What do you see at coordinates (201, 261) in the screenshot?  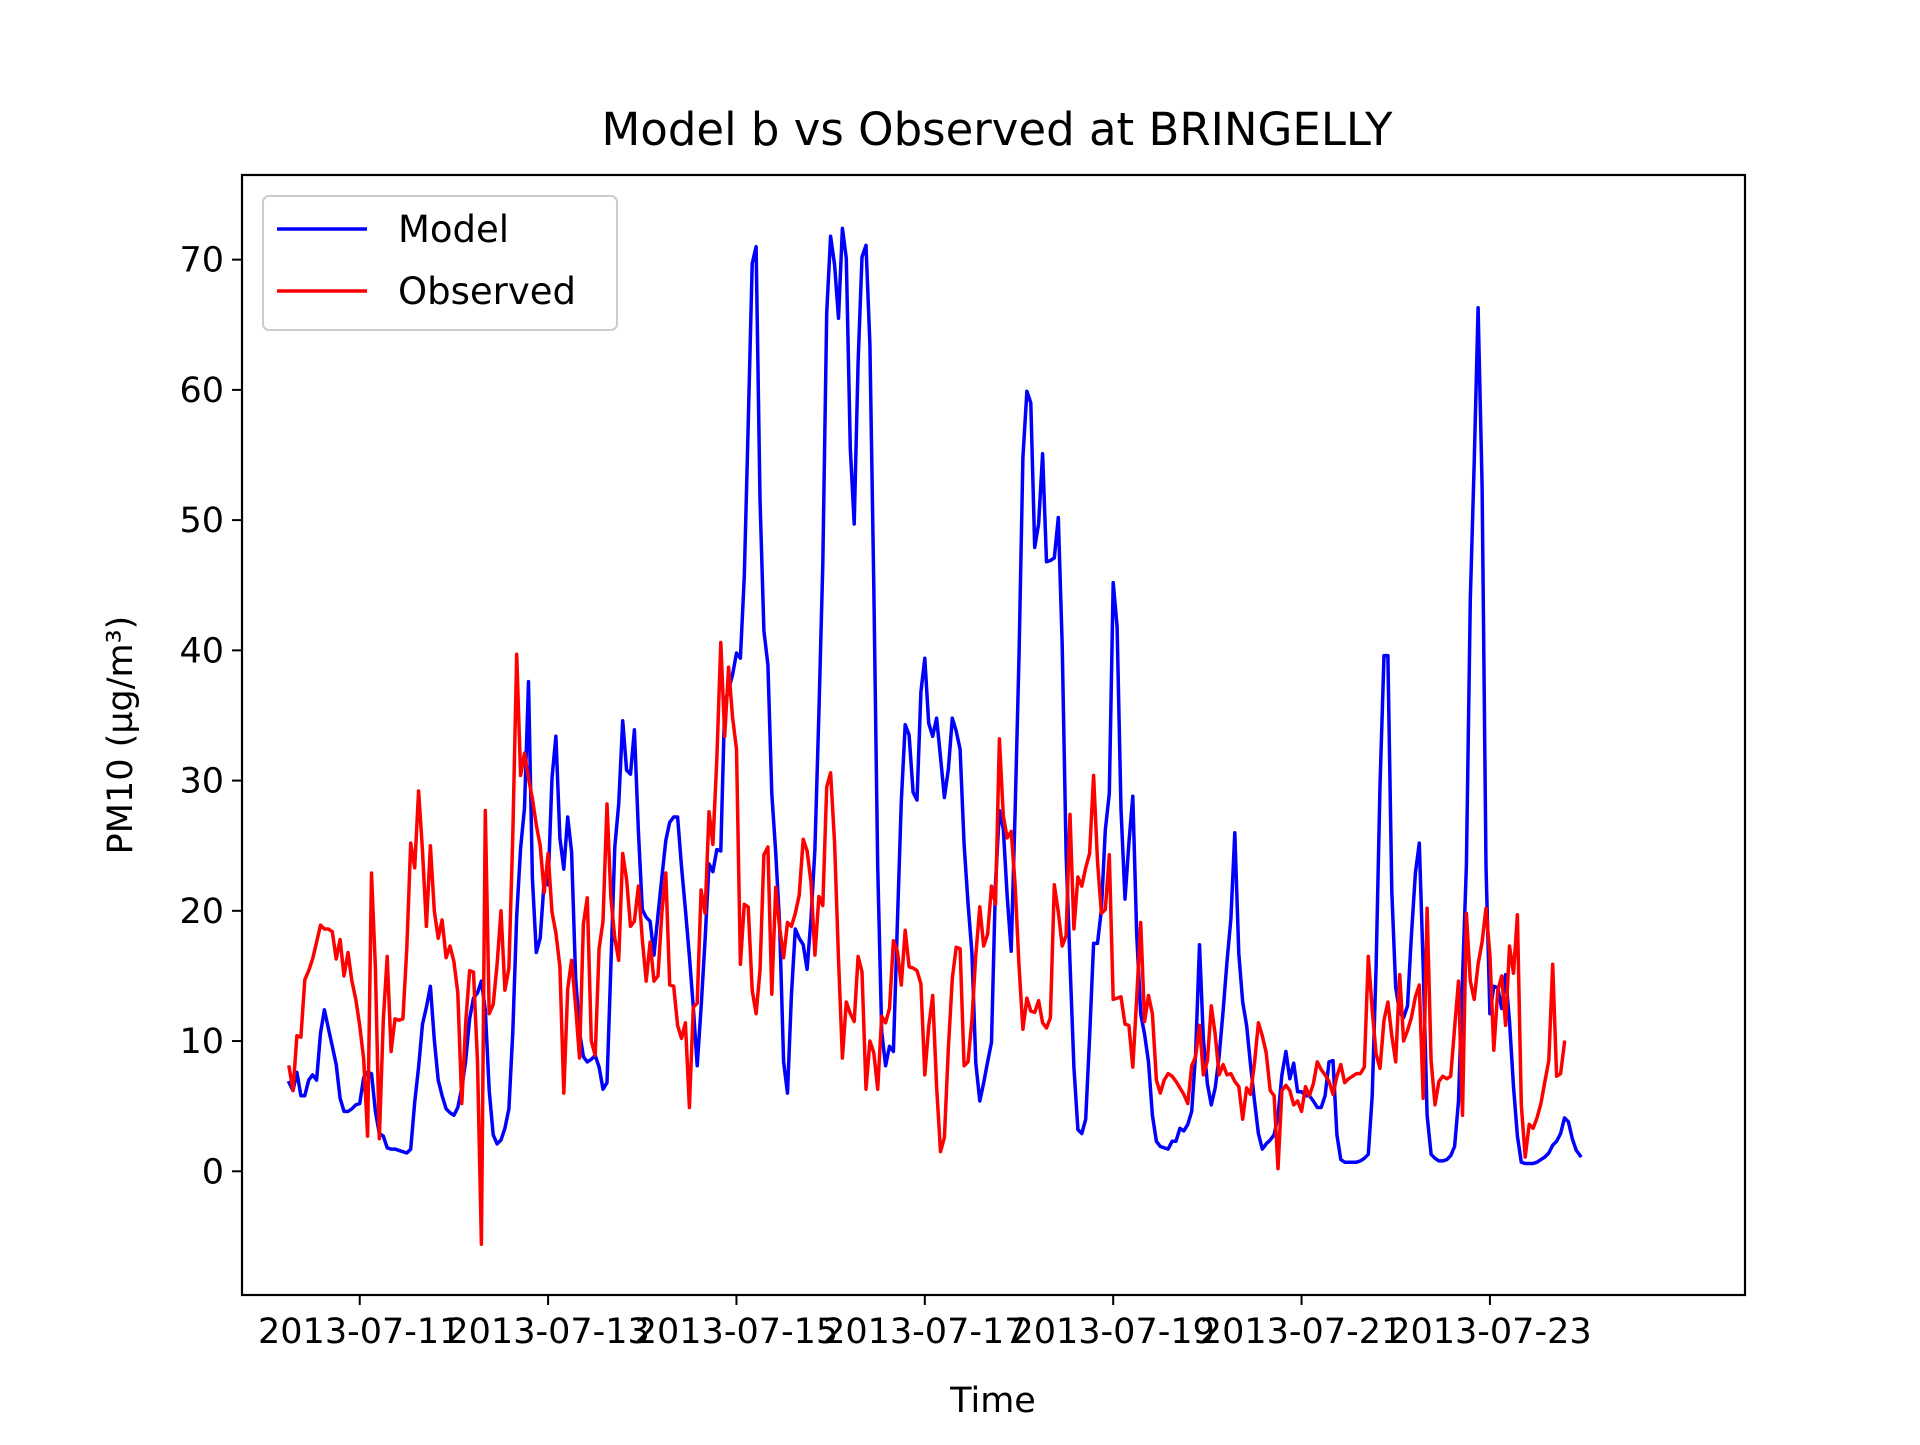 I see `y-tick-label: 70` at bounding box center [201, 261].